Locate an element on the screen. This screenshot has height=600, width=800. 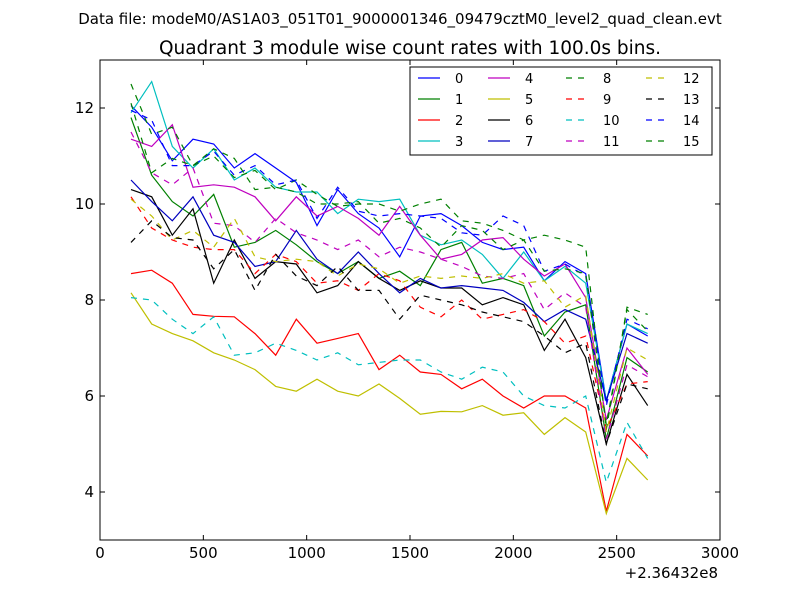
legend-label-15: 15 is located at coordinates (691, 142).